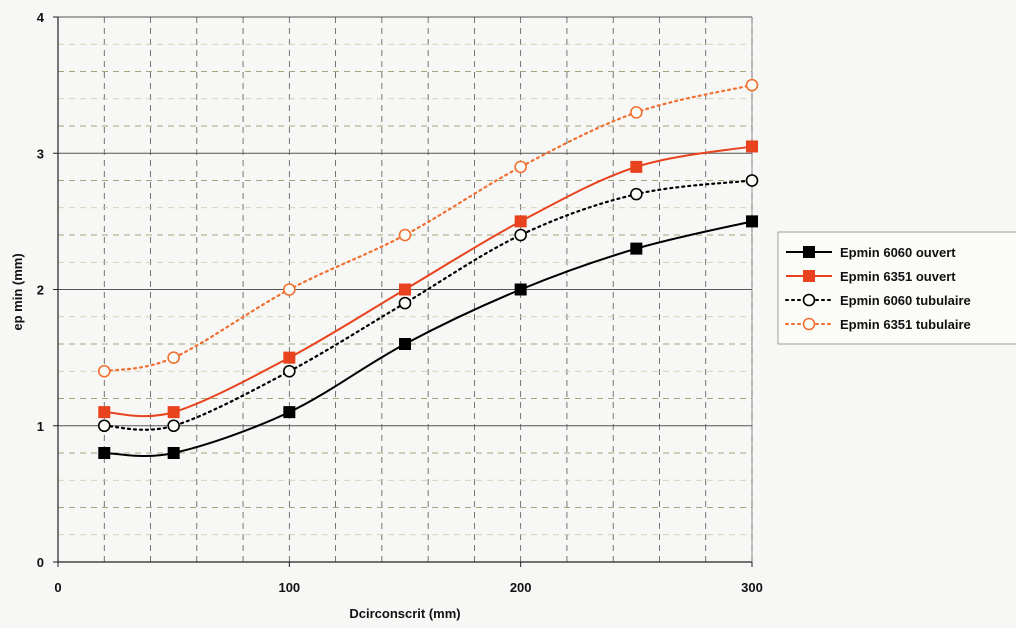 The width and height of the screenshot is (1016, 628). What do you see at coordinates (289, 587) in the screenshot?
I see `x-tick-label: 100` at bounding box center [289, 587].